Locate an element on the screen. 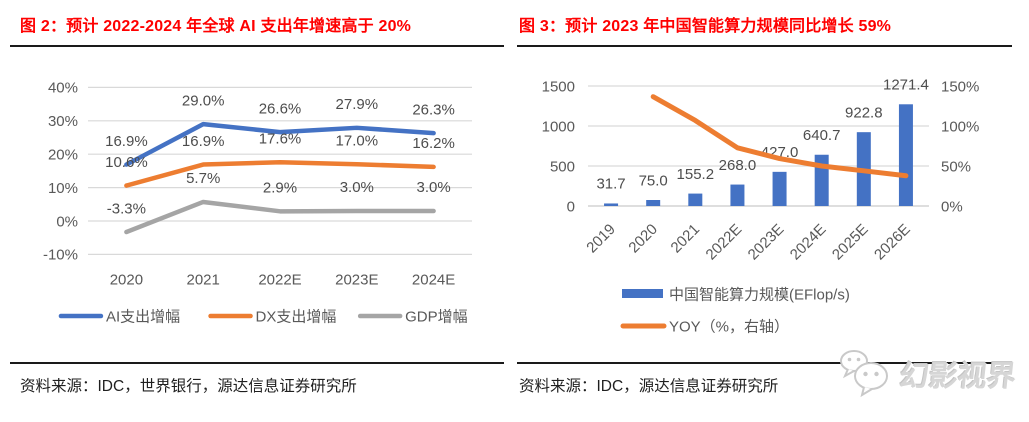 Image resolution: width=1029 pixels, height=422 pixels. bar-label: 75.0 is located at coordinates (653, 180).